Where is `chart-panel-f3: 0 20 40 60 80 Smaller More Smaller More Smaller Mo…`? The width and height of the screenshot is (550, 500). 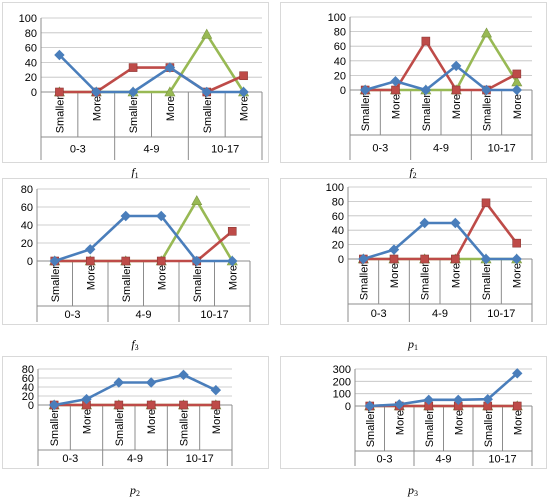
chart-panel-f3: 0 20 40 60 80 Smaller More Smaller More Smaller Mo… is located at coordinates (135, 251).